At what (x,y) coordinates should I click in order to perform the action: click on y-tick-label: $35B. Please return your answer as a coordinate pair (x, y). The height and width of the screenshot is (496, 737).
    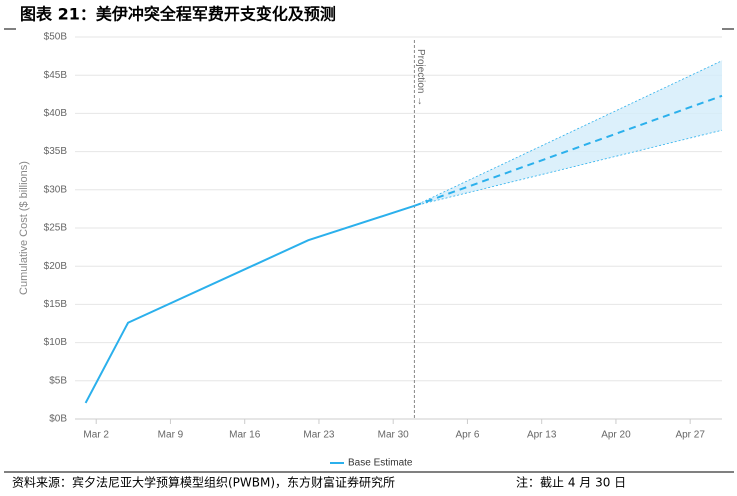
    Looking at the image, I should click on (56, 151).